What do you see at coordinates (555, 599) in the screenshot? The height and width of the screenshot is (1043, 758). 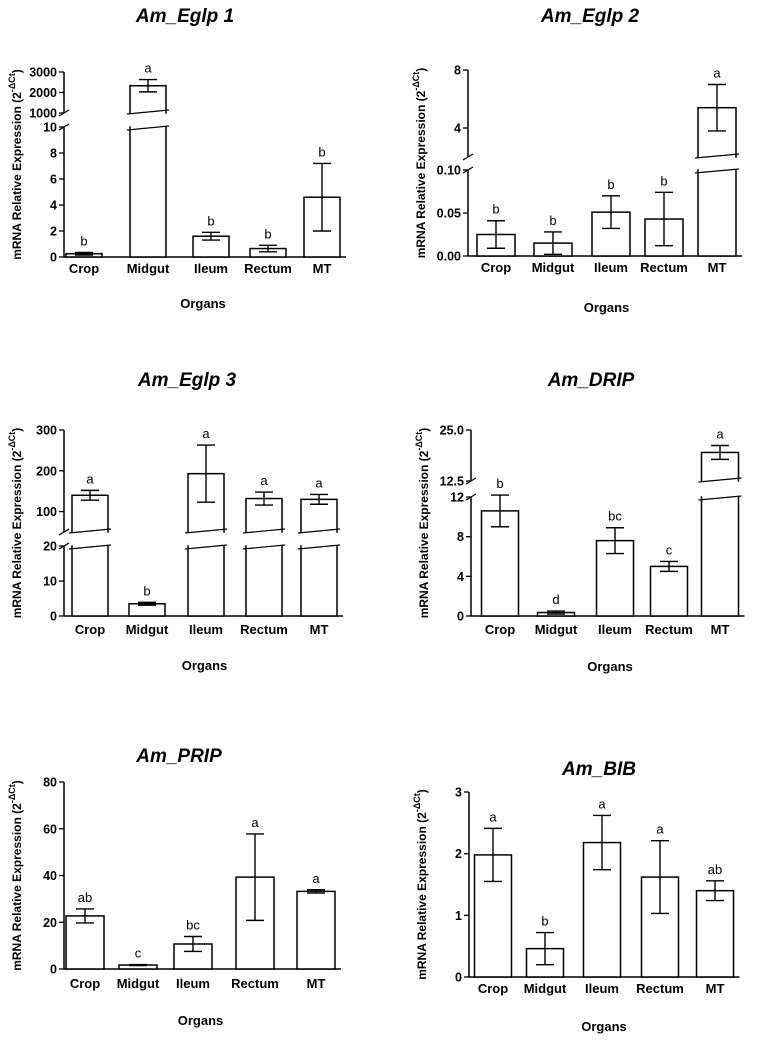 I see `significance-letter: d` at bounding box center [555, 599].